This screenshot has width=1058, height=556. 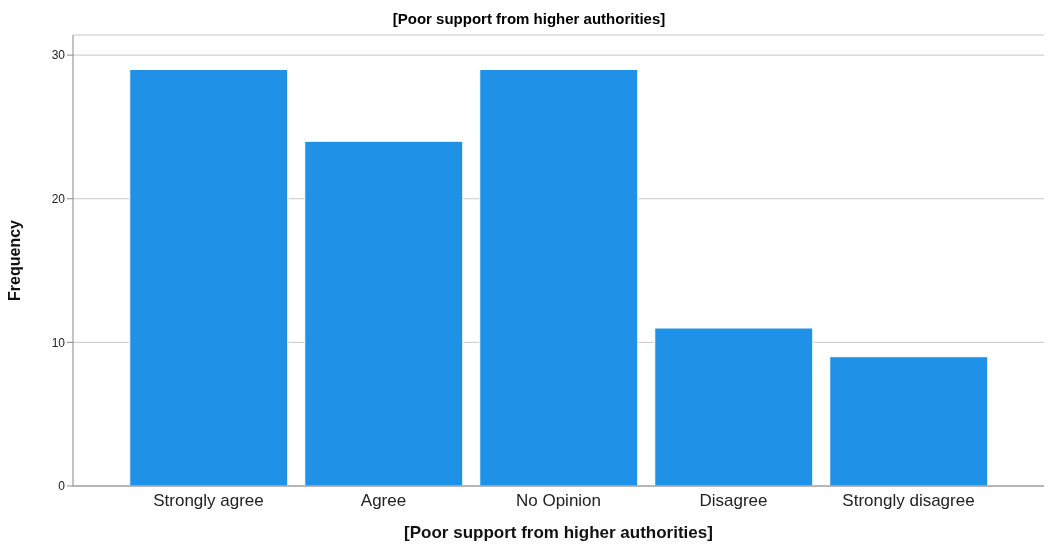 What do you see at coordinates (558, 501) in the screenshot?
I see `x-tick-label: No Opinion` at bounding box center [558, 501].